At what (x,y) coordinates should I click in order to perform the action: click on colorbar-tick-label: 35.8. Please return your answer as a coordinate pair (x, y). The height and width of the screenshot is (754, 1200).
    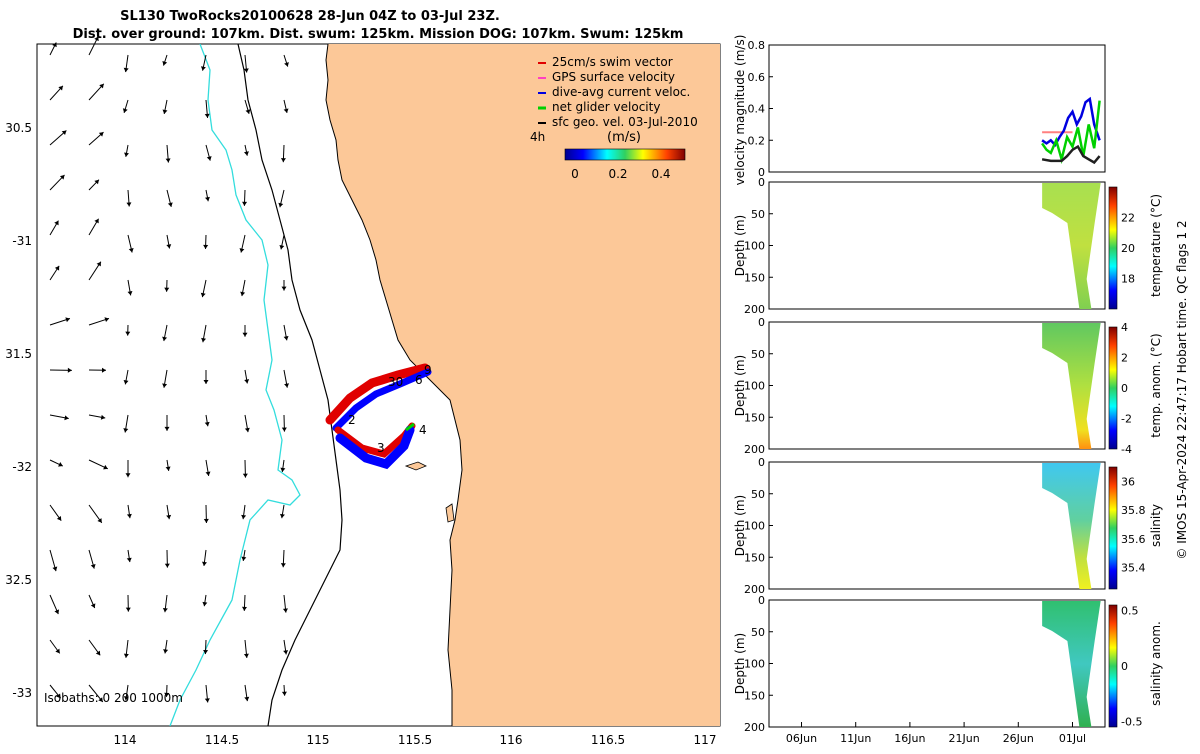
    Looking at the image, I should click on (1133, 510).